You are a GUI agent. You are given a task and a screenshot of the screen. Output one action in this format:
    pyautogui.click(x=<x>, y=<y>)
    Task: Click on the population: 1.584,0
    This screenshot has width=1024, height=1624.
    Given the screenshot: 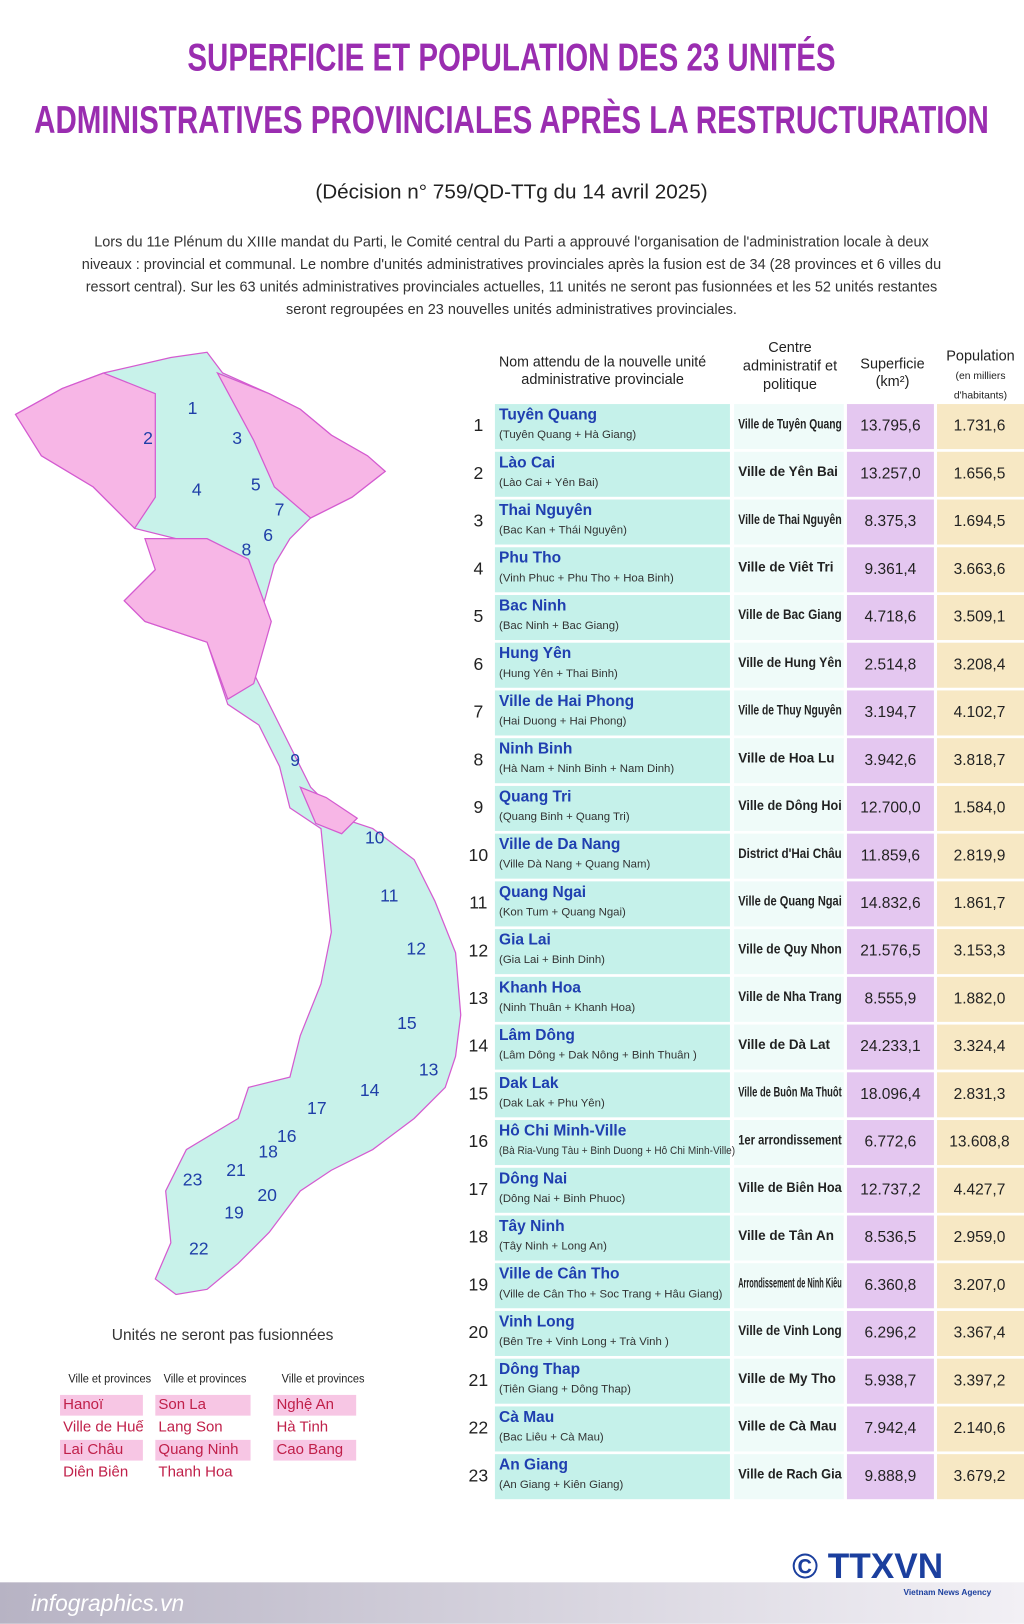 What is the action you would take?
    pyautogui.click(x=980, y=808)
    